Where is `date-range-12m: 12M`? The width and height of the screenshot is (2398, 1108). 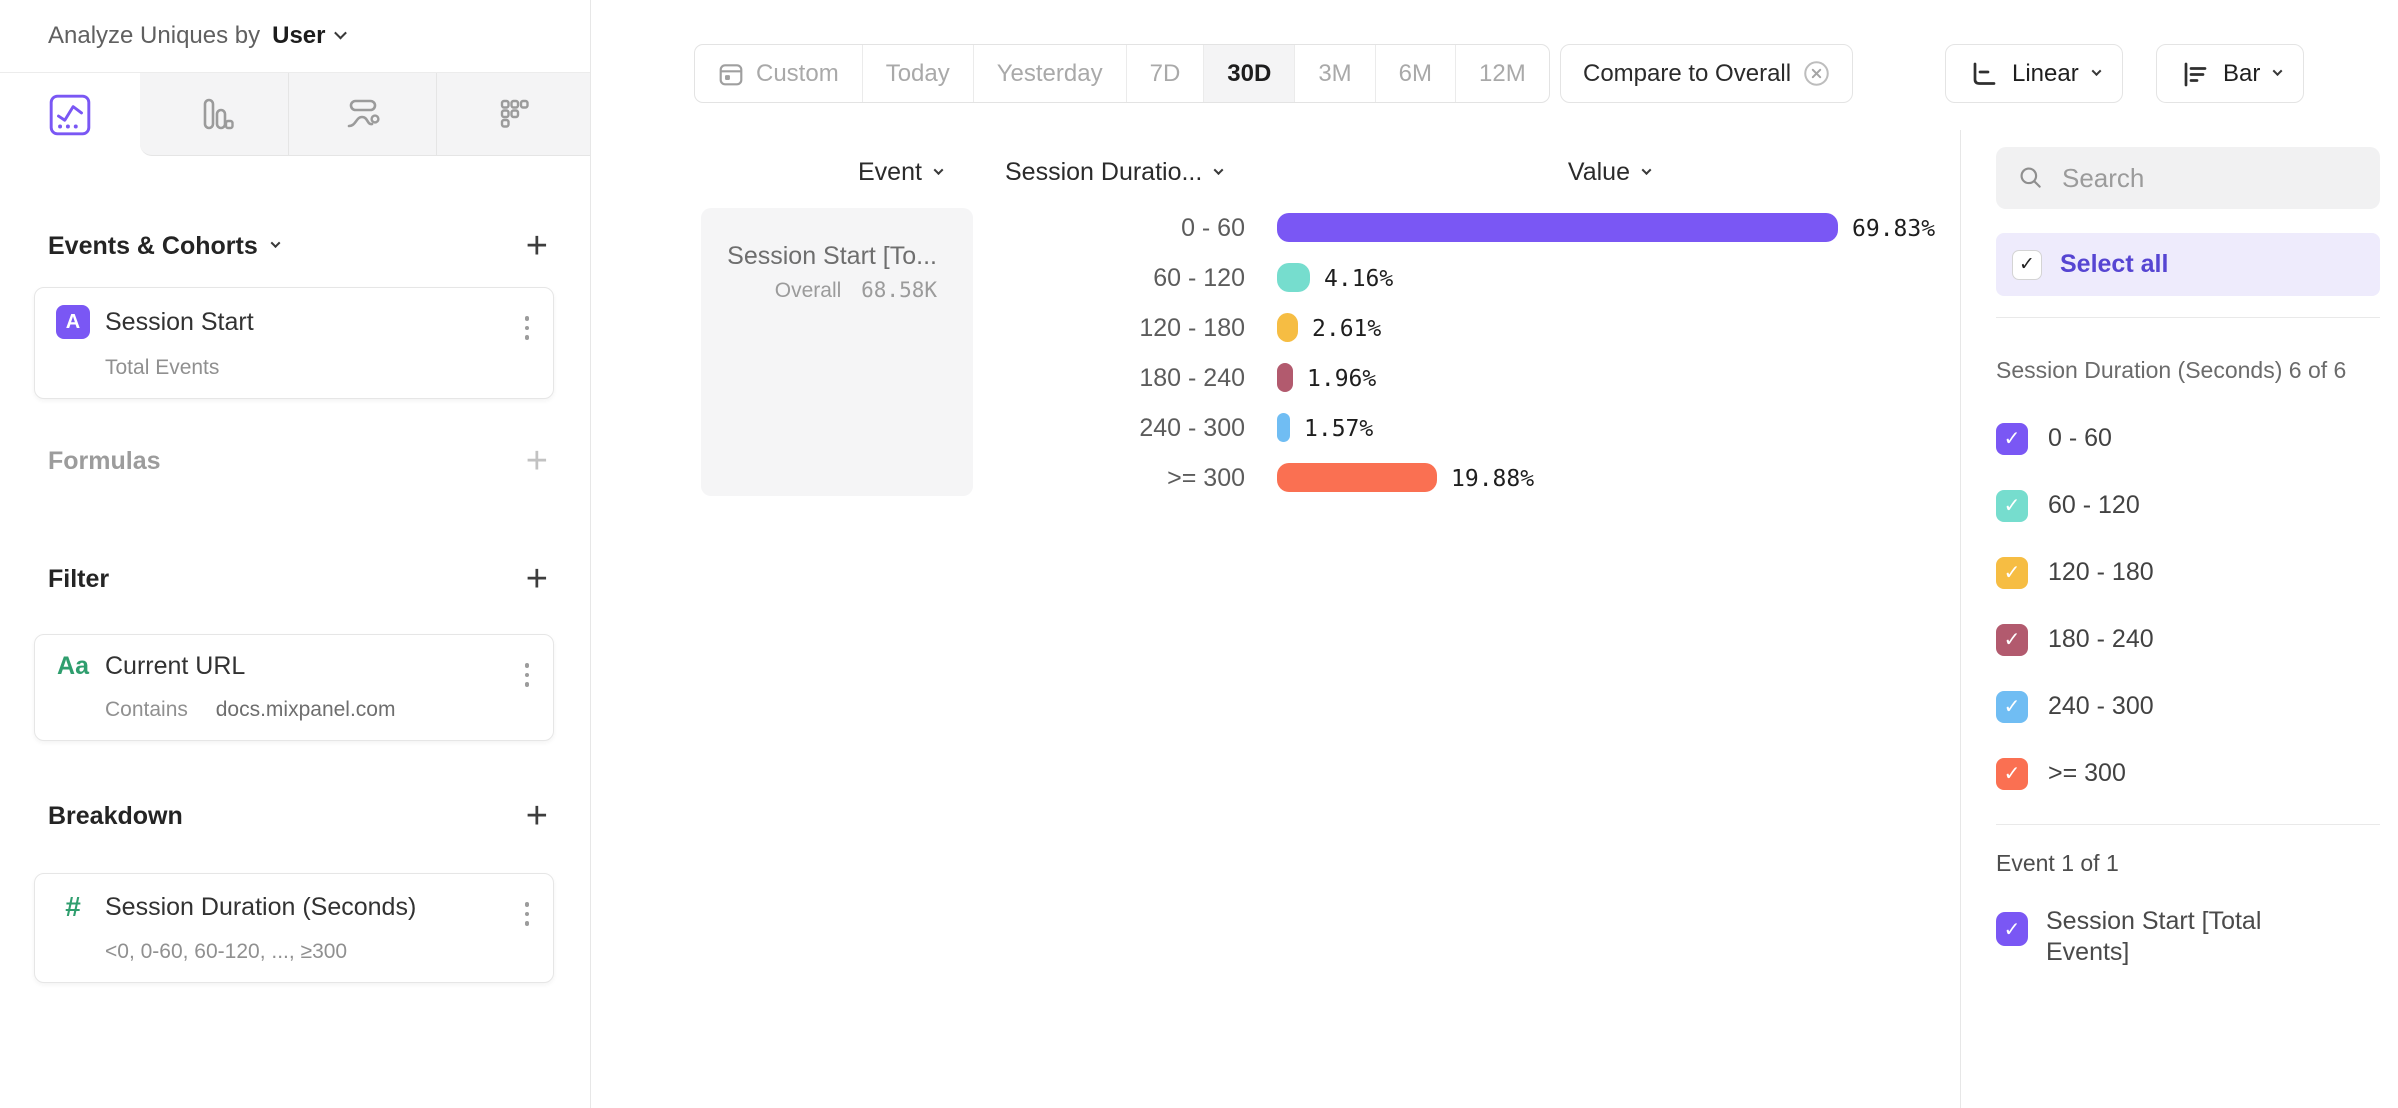 date-range-12m: 12M is located at coordinates (1502, 73).